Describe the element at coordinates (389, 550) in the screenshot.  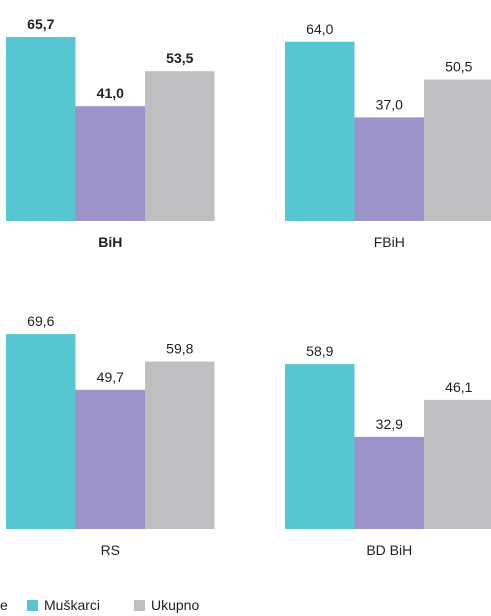
I see `category-label-bd-bih: BD BiH` at that location.